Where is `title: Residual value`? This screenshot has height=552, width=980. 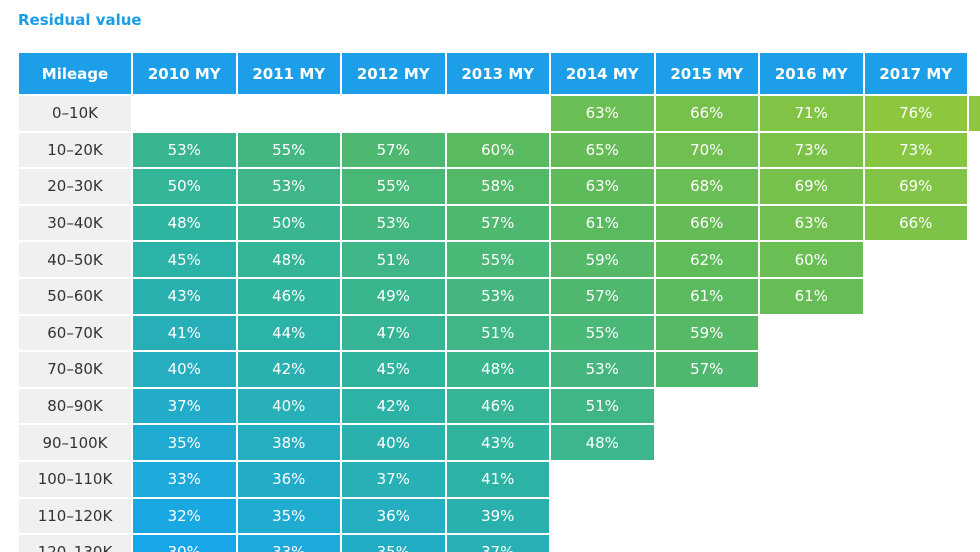
title: Residual value is located at coordinates (80, 20).